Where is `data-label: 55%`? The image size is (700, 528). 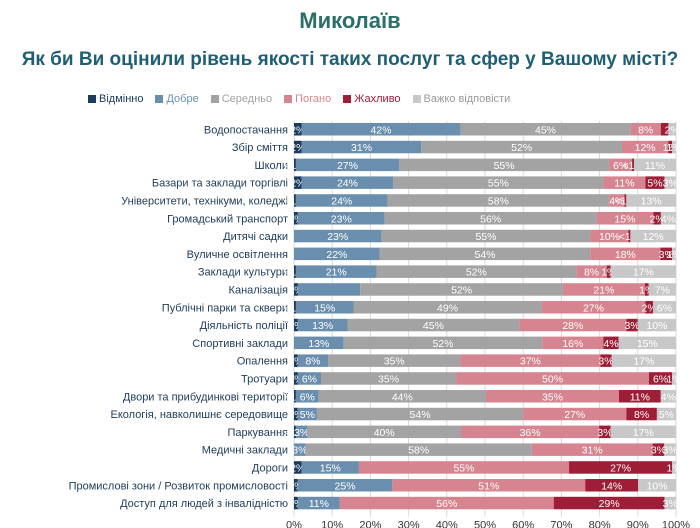
data-label: 55% is located at coordinates (504, 166).